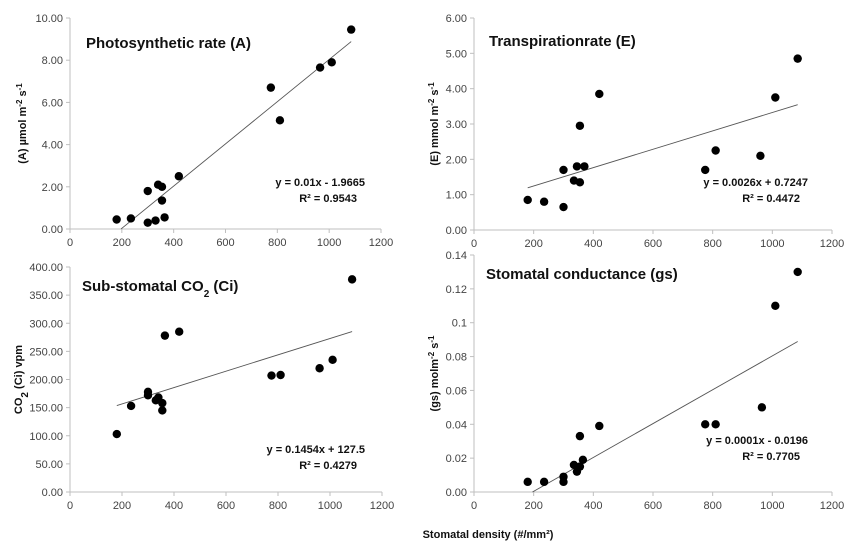 The height and width of the screenshot is (550, 855). What do you see at coordinates (456, 160) in the screenshot?
I see `y-tick-label: 2.00` at bounding box center [456, 160].